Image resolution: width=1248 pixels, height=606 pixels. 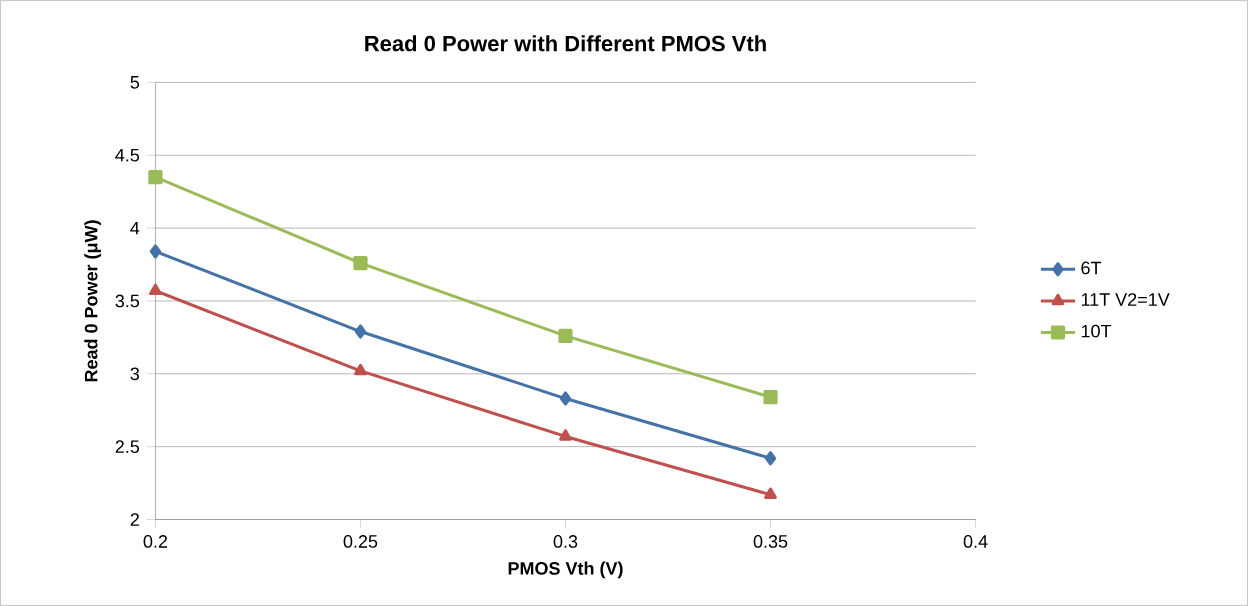 I want to click on x-tick-label: 0.4, so click(x=975, y=541).